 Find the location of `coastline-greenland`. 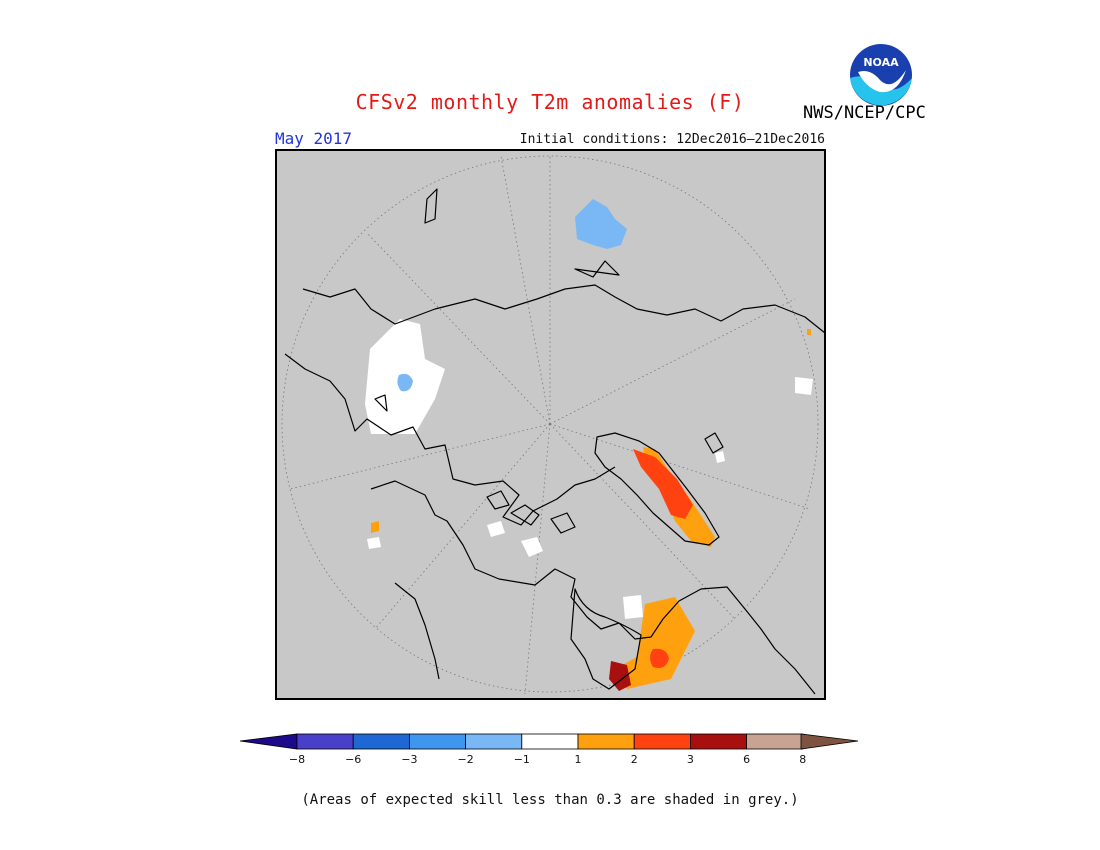

coastline-greenland is located at coordinates (657, 489).